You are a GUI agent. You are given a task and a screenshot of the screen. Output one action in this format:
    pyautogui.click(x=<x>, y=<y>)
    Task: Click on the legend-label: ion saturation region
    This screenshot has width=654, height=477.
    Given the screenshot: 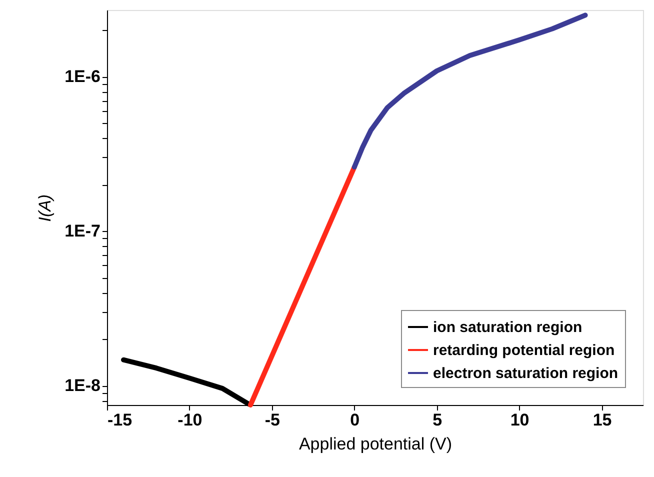 What is the action you would take?
    pyautogui.click(x=507, y=327)
    